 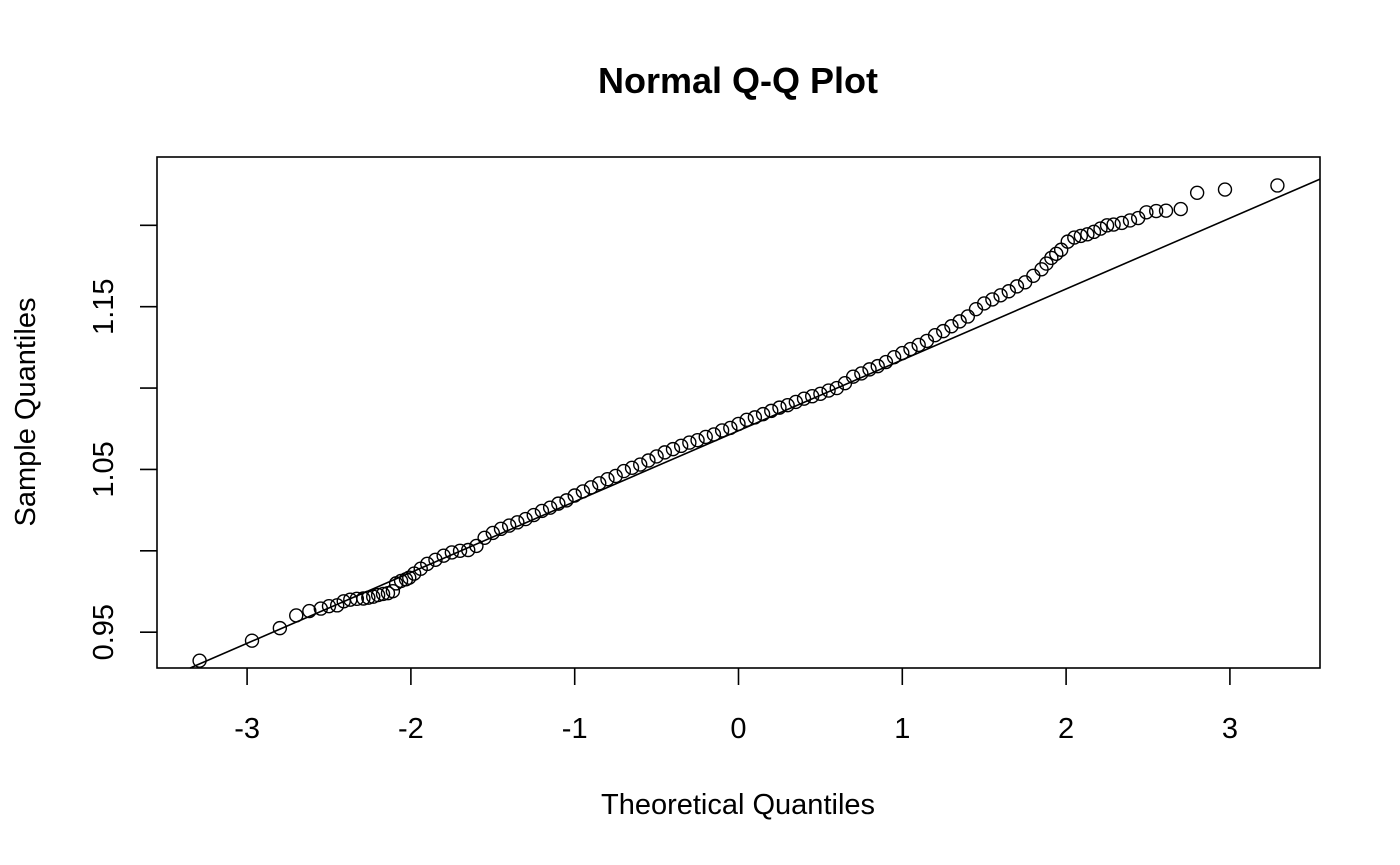 What do you see at coordinates (736, 706) in the screenshot?
I see `x-axis: -3 -2 -1 0 1 2 3` at bounding box center [736, 706].